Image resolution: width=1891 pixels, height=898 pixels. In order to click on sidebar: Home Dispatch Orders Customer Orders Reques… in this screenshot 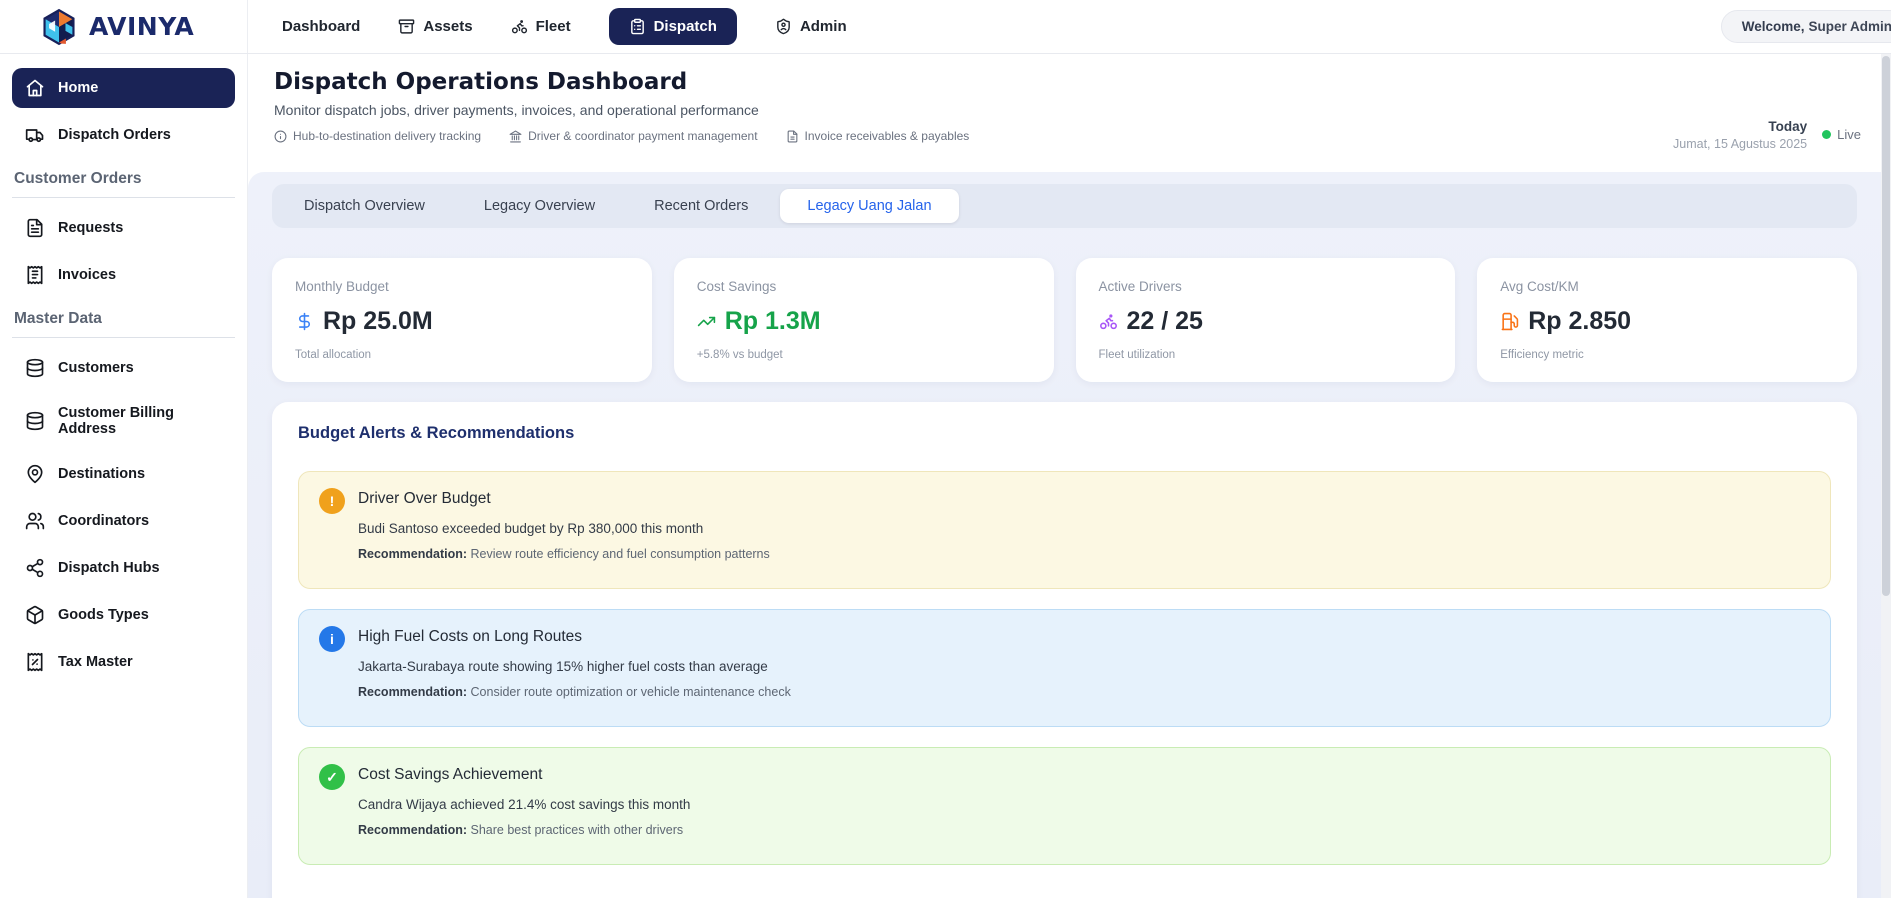, I will do `click(124, 476)`.